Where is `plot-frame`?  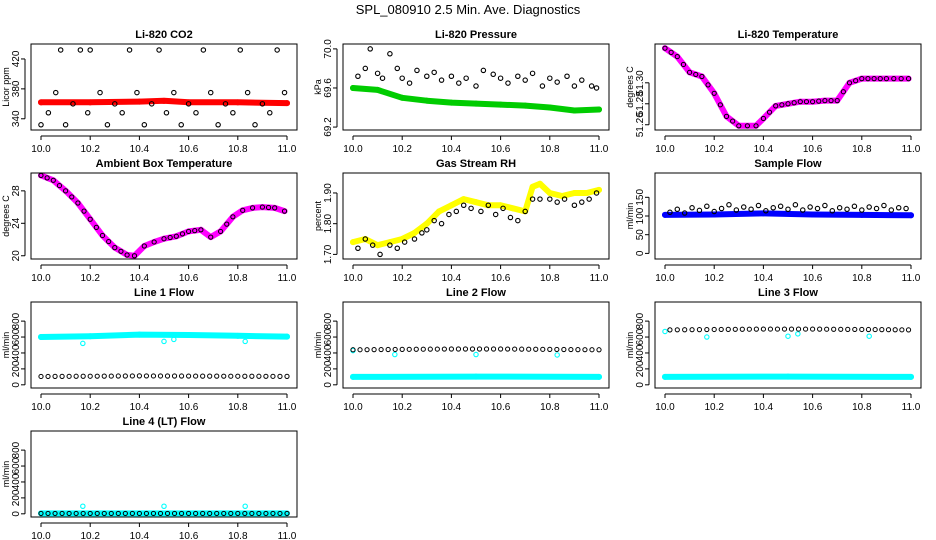 plot-frame is located at coordinates (164, 474).